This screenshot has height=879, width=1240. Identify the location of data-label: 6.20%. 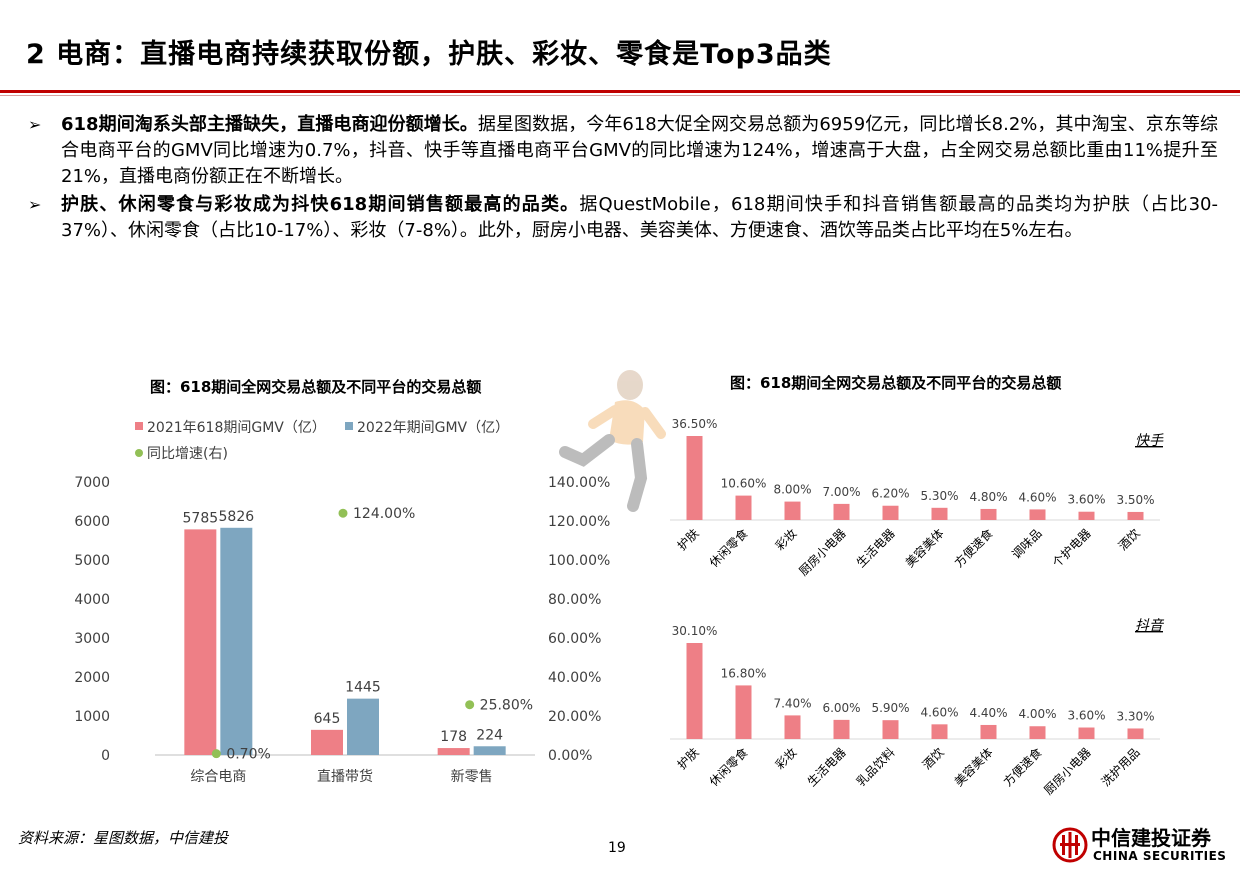
(890, 494).